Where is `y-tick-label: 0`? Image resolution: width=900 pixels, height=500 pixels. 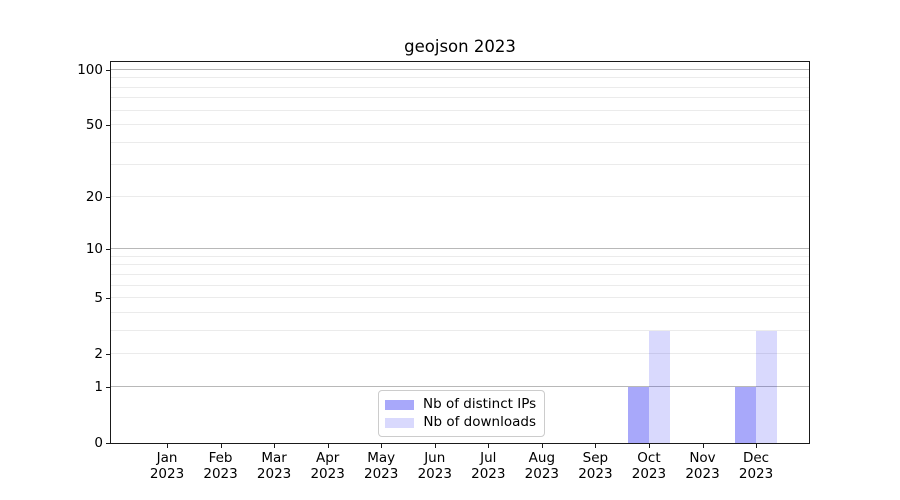 y-tick-label: 0 is located at coordinates (98, 443).